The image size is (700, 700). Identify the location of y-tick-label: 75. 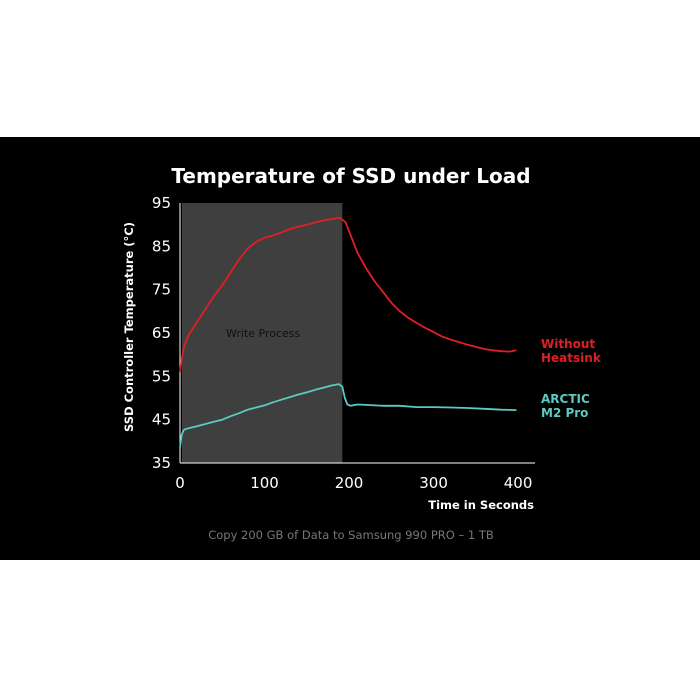
(161, 290).